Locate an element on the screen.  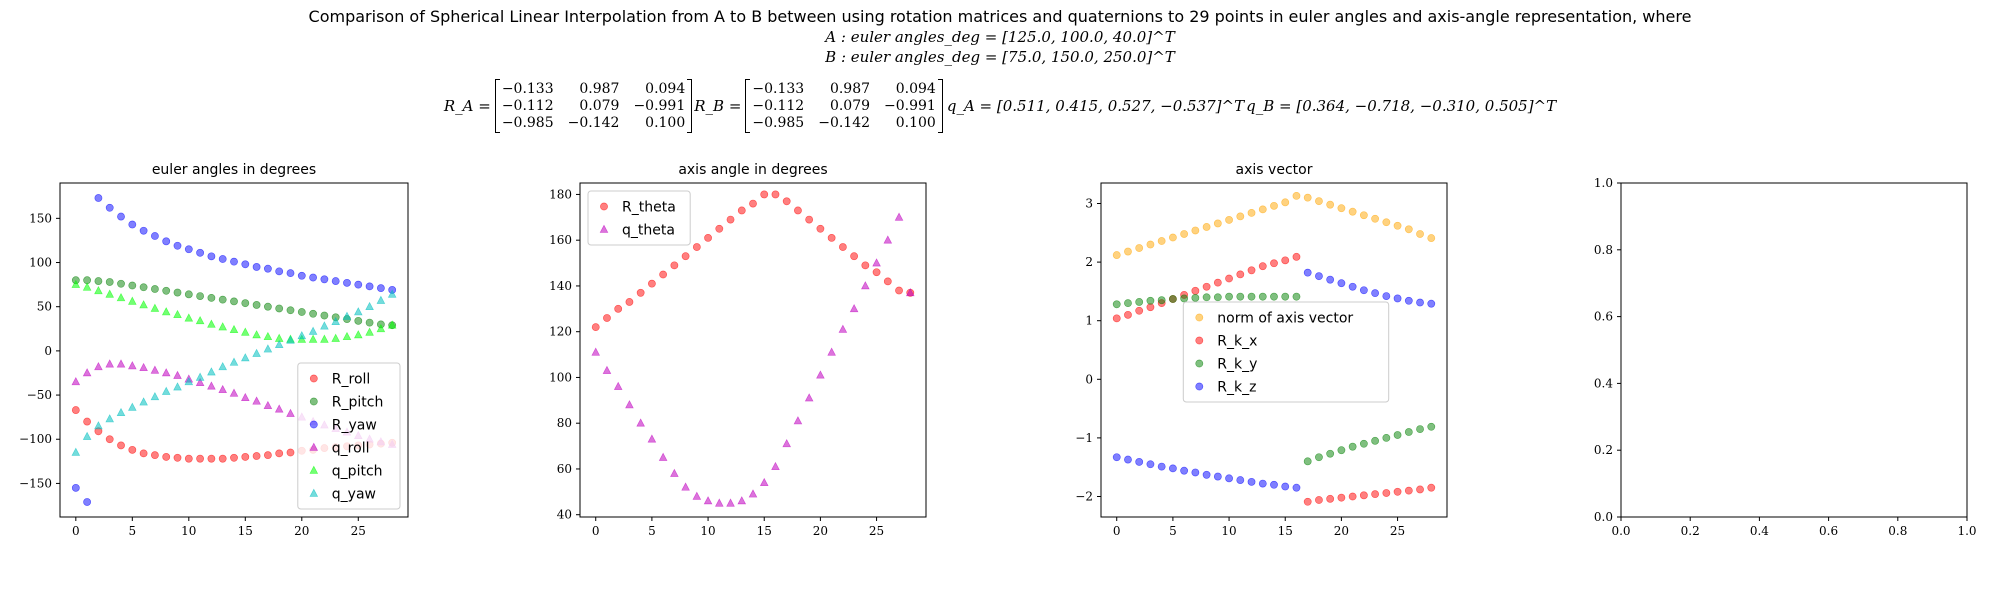
matrix-cell: −0.133 is located at coordinates (527, 89).